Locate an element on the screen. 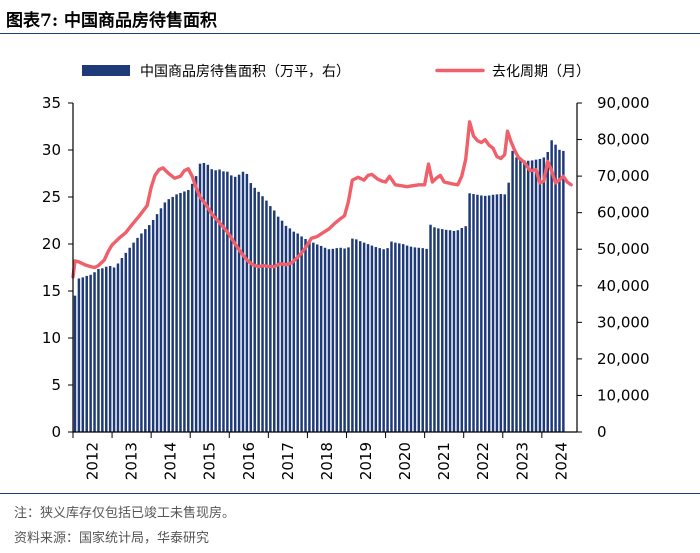 This screenshot has width=700, height=553. left-tick-label: 0 is located at coordinates (56, 432).